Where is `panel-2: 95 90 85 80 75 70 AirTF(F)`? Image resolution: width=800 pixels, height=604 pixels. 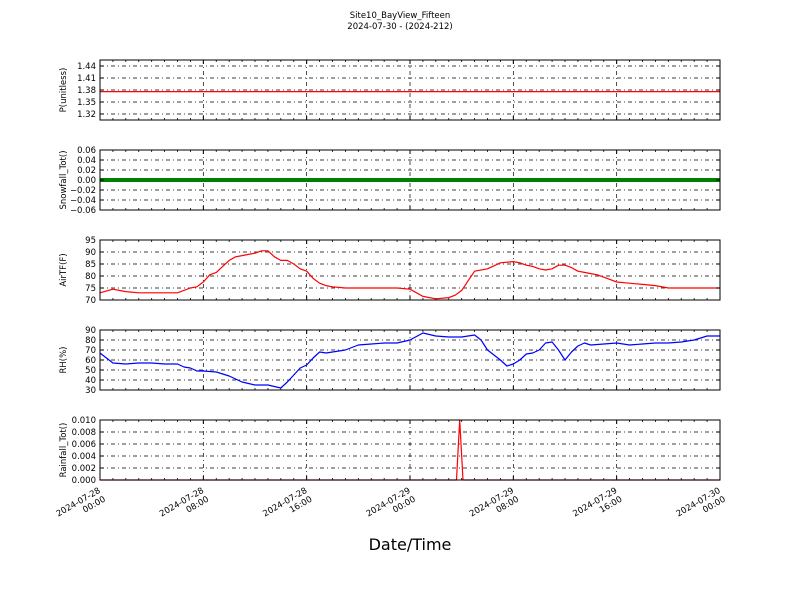 panel-2: 95 90 85 80 75 70 AirTF(F) is located at coordinates (390, 271).